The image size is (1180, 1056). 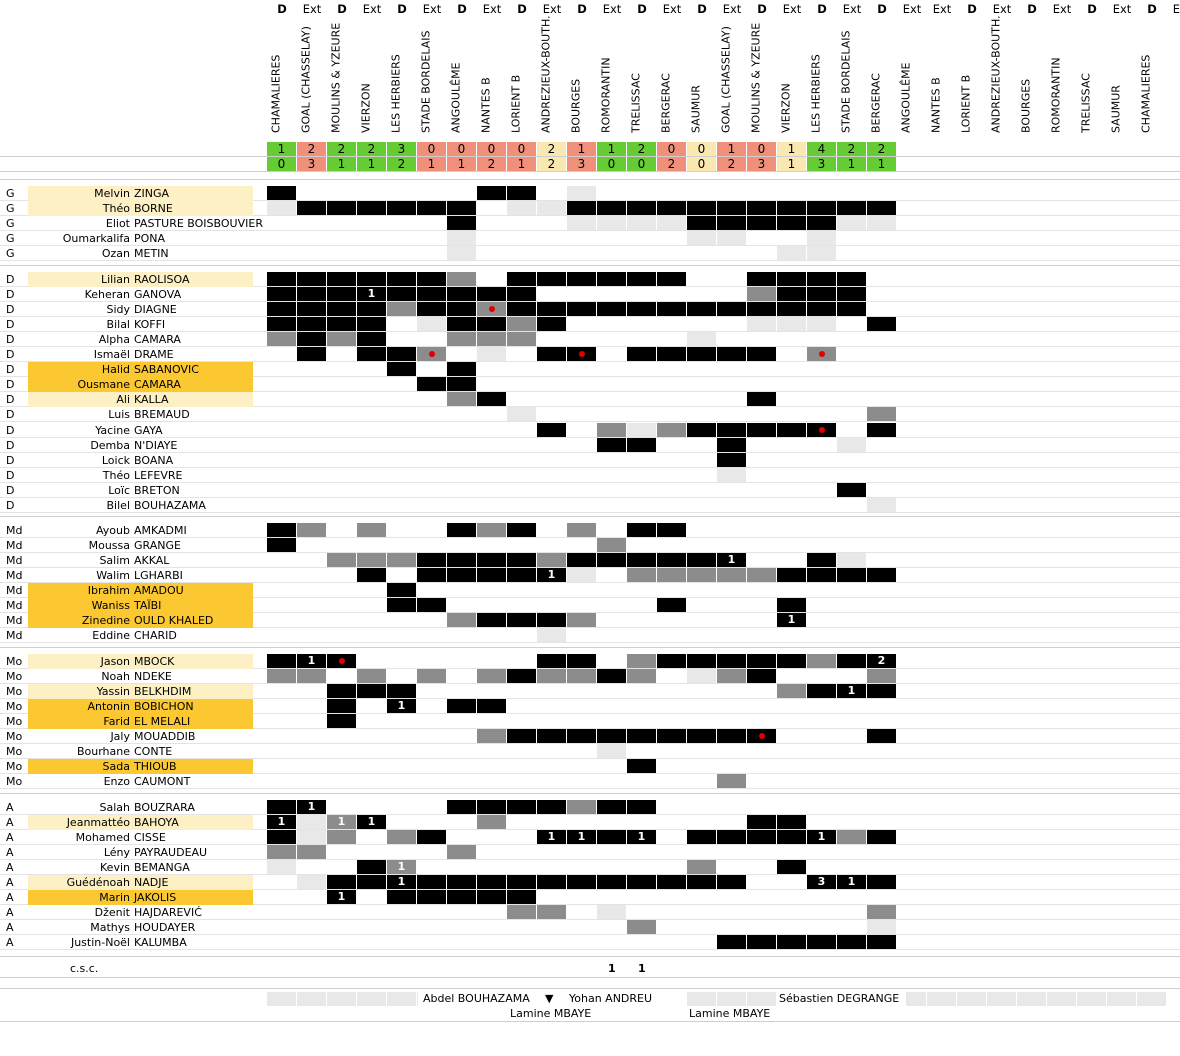 I want to click on player-name: Bilal KOFFI, so click(x=140, y=324).